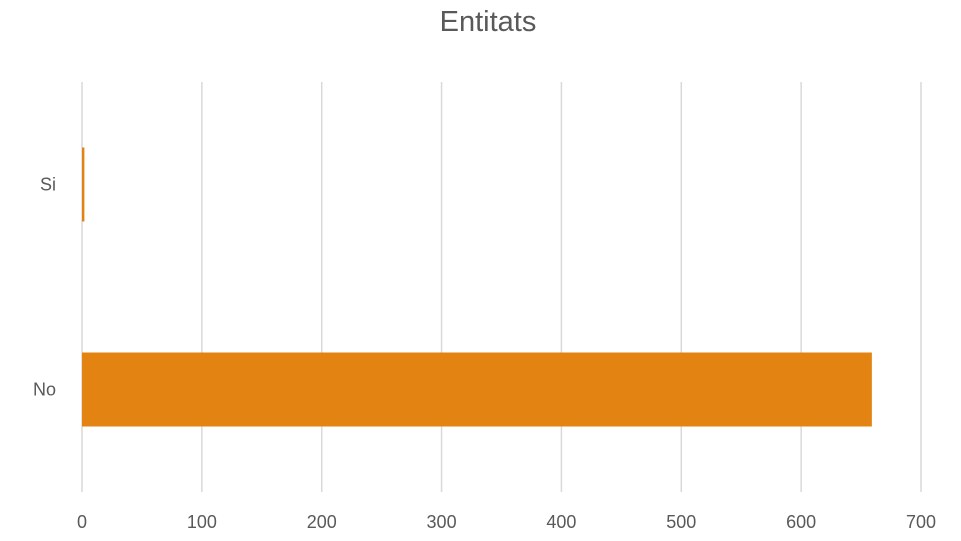  What do you see at coordinates (202, 522) in the screenshot?
I see `x-tick-label: 100` at bounding box center [202, 522].